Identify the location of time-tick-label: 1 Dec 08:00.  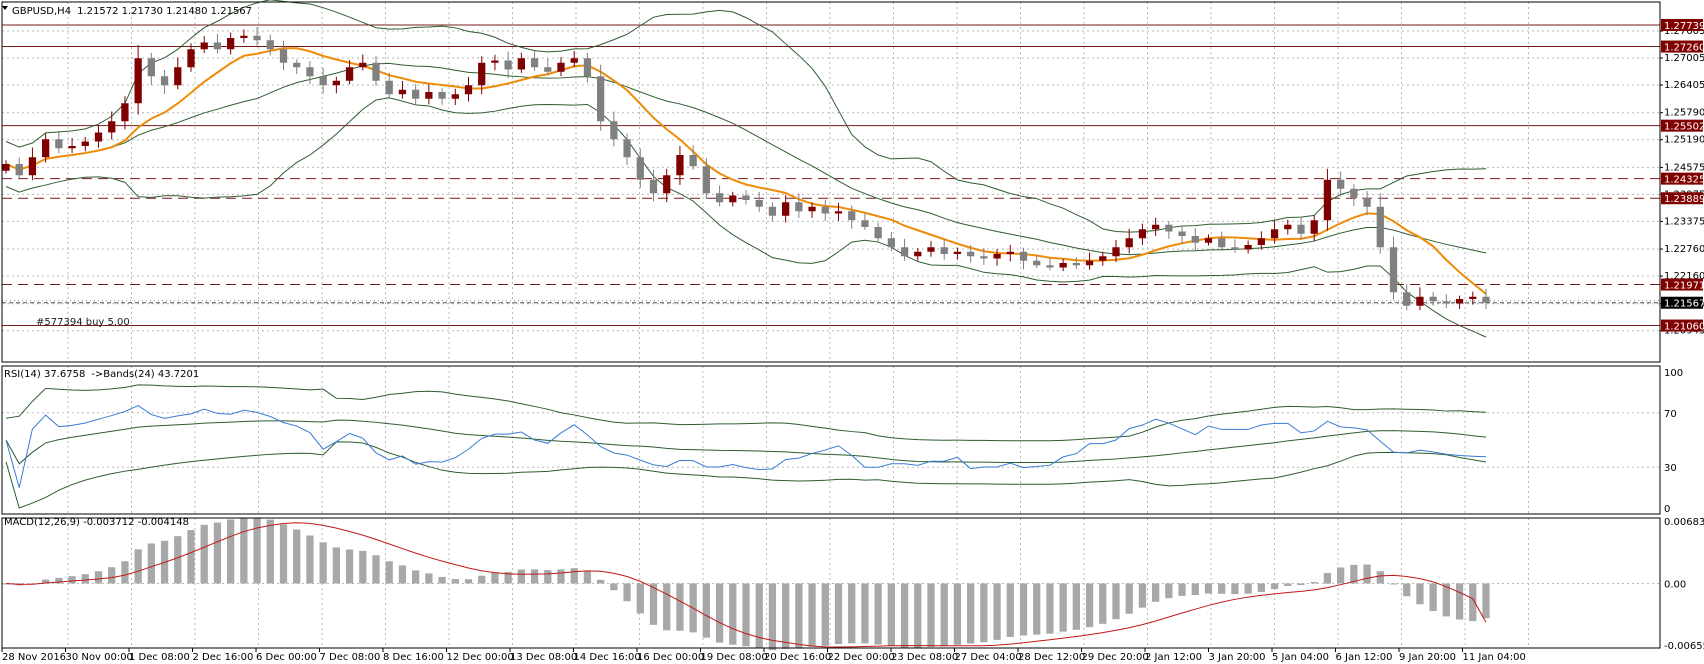
(159, 657).